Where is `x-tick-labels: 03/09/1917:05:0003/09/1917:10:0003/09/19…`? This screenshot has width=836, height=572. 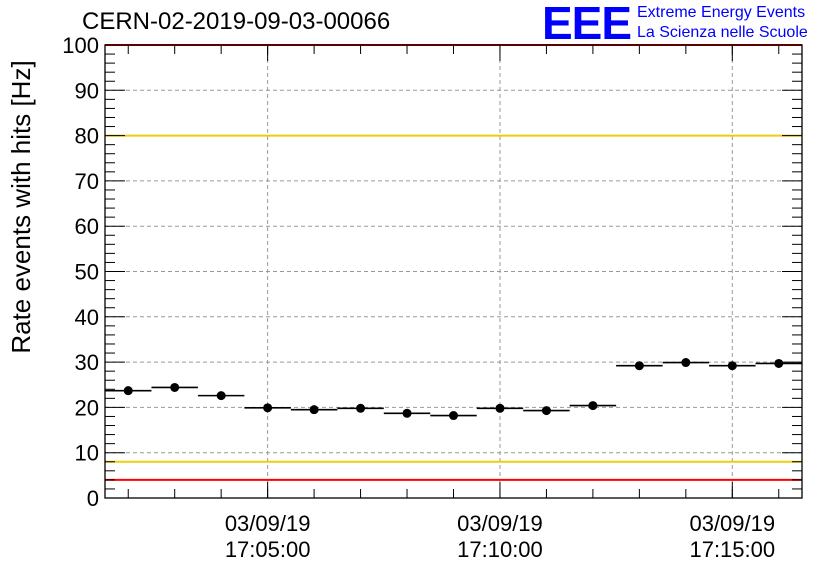
x-tick-labels: 03/09/1917:05:0003/09/1917:10:0003/09/19… is located at coordinates (500, 536).